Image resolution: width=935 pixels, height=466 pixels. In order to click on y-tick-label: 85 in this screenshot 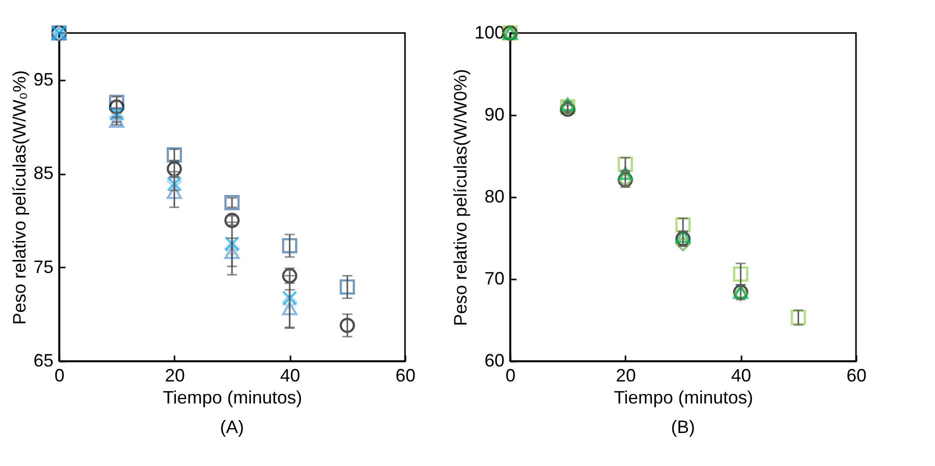, I will do `click(43, 173)`.